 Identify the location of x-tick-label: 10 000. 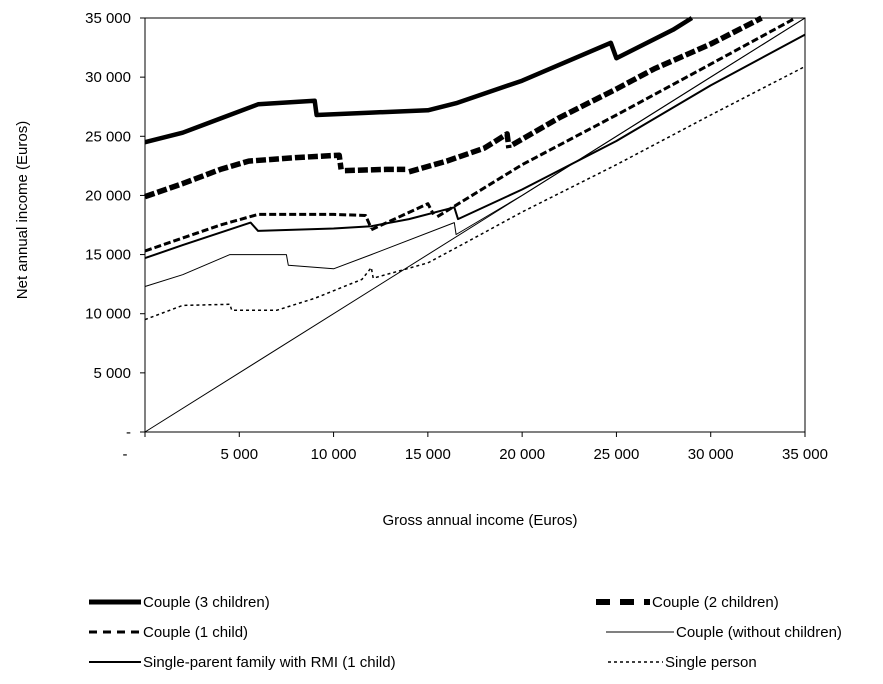
(334, 454).